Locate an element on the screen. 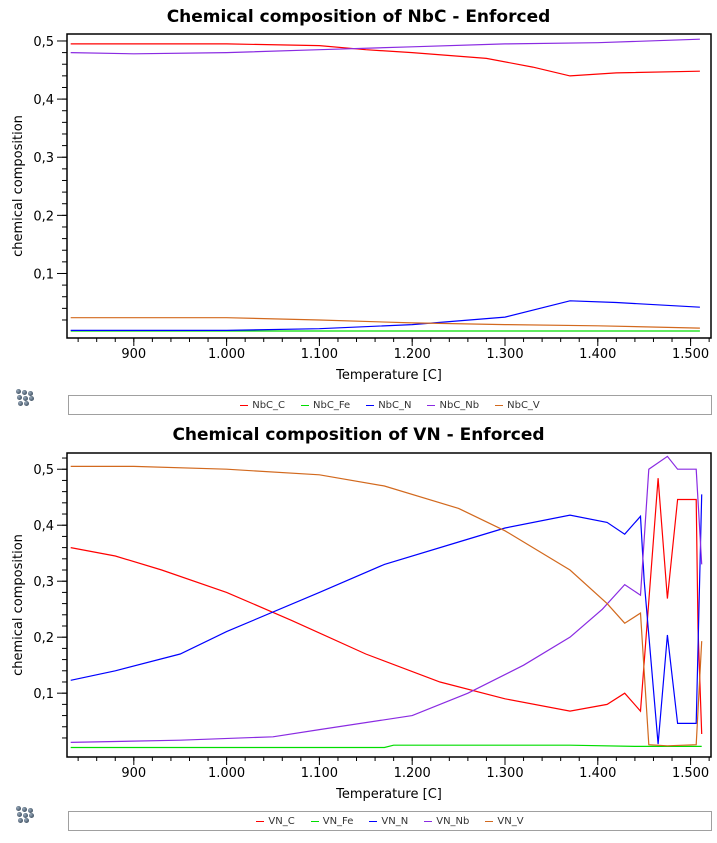 This screenshot has width=717, height=843. series-line-nbc_c is located at coordinates (385, 60).